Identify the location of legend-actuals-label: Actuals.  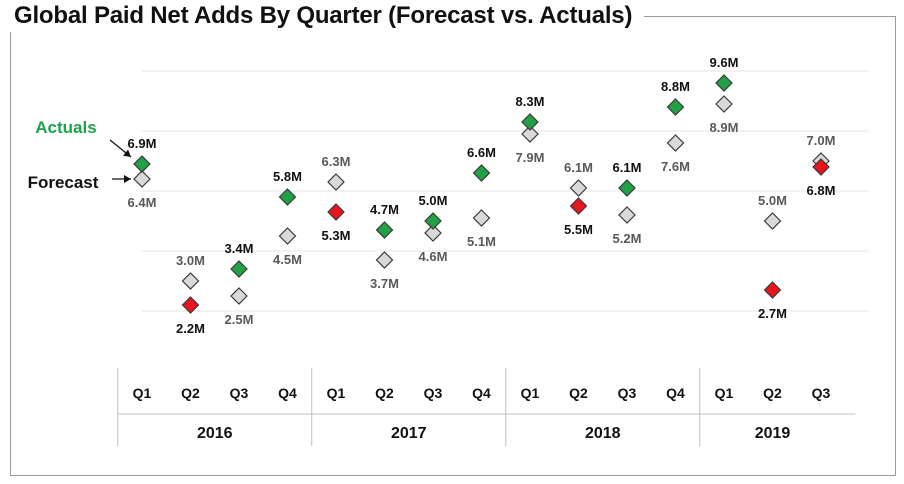
(65, 127).